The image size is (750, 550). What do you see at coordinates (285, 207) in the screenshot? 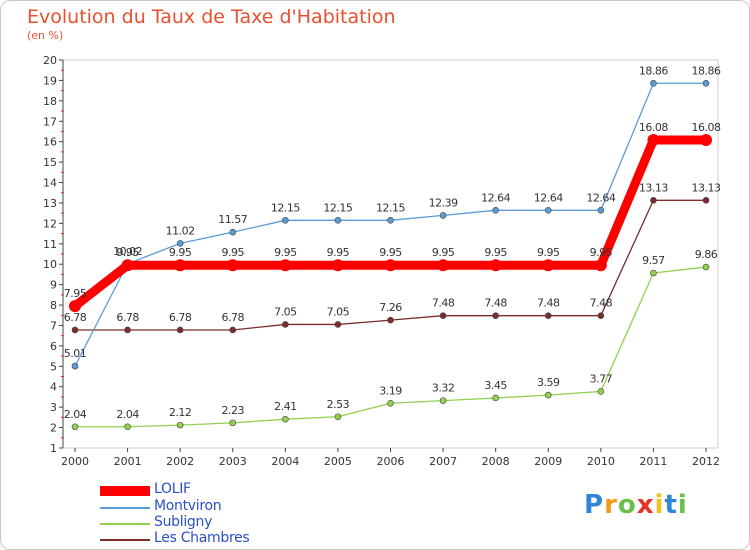
I see `data-label-montviron: 12.15` at bounding box center [285, 207].